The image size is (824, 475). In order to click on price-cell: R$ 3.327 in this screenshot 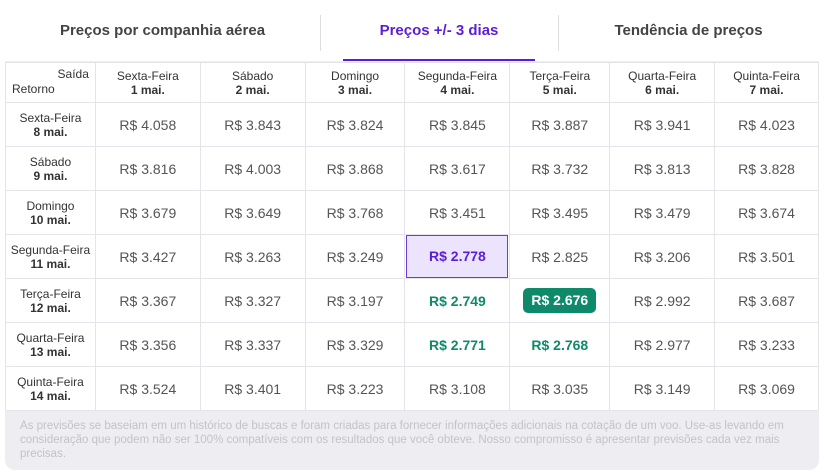, I will do `click(252, 300)`.